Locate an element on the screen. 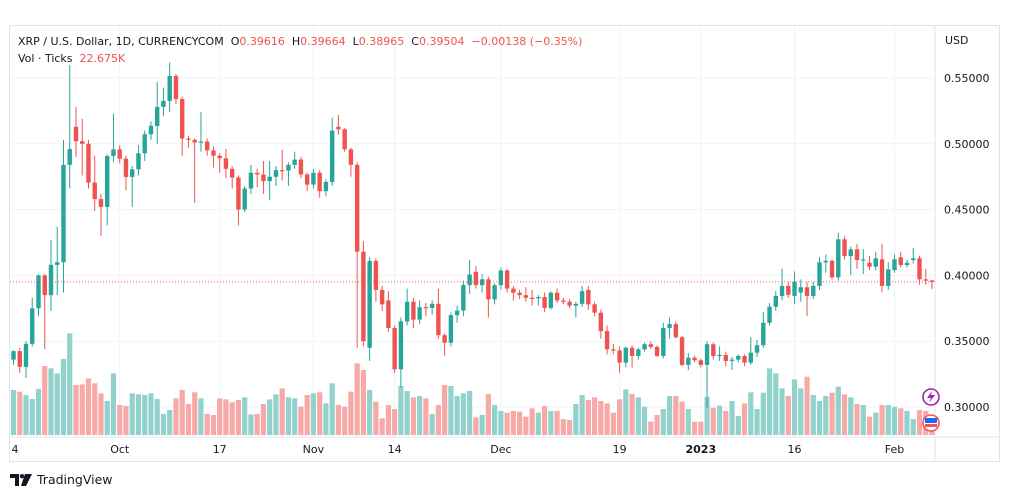 The image size is (1012, 498). event-lightning-icon is located at coordinates (931, 397).